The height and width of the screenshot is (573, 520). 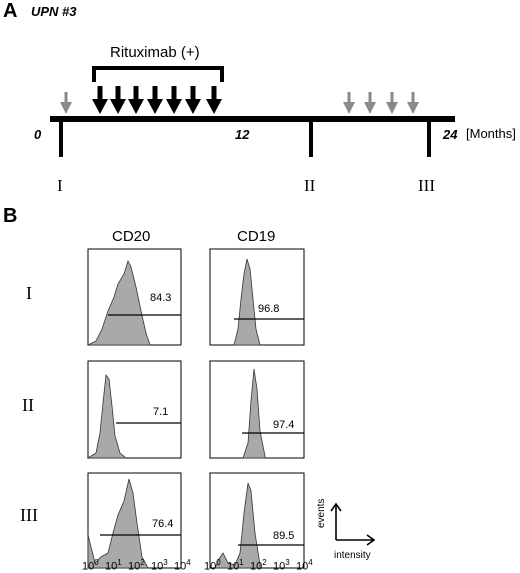 What do you see at coordinates (131, 236) in the screenshot?
I see `column-title-cd20: CD20` at bounding box center [131, 236].